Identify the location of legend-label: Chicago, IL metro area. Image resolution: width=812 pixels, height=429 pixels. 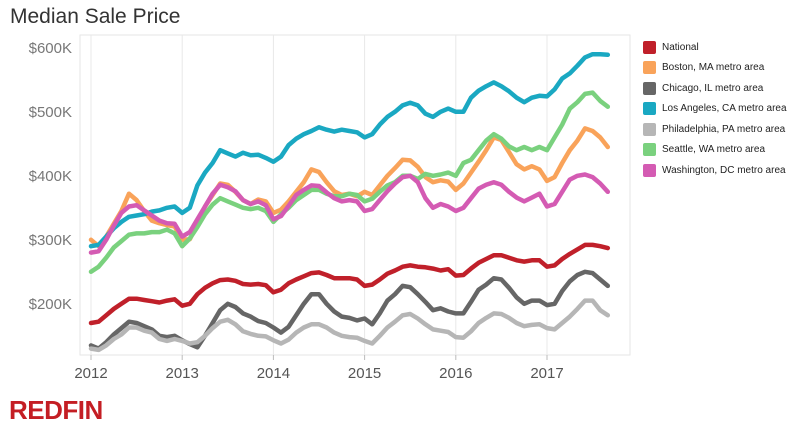
(713, 88).